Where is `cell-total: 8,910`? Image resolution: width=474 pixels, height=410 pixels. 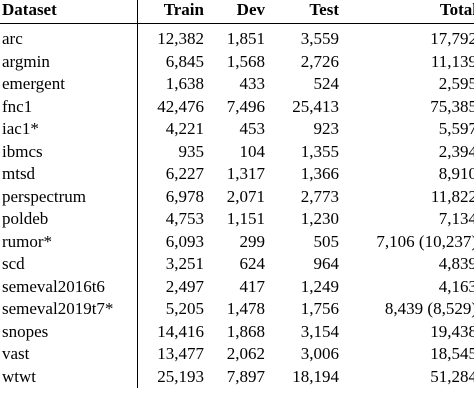 cell-total: 8,910 is located at coordinates (456, 173).